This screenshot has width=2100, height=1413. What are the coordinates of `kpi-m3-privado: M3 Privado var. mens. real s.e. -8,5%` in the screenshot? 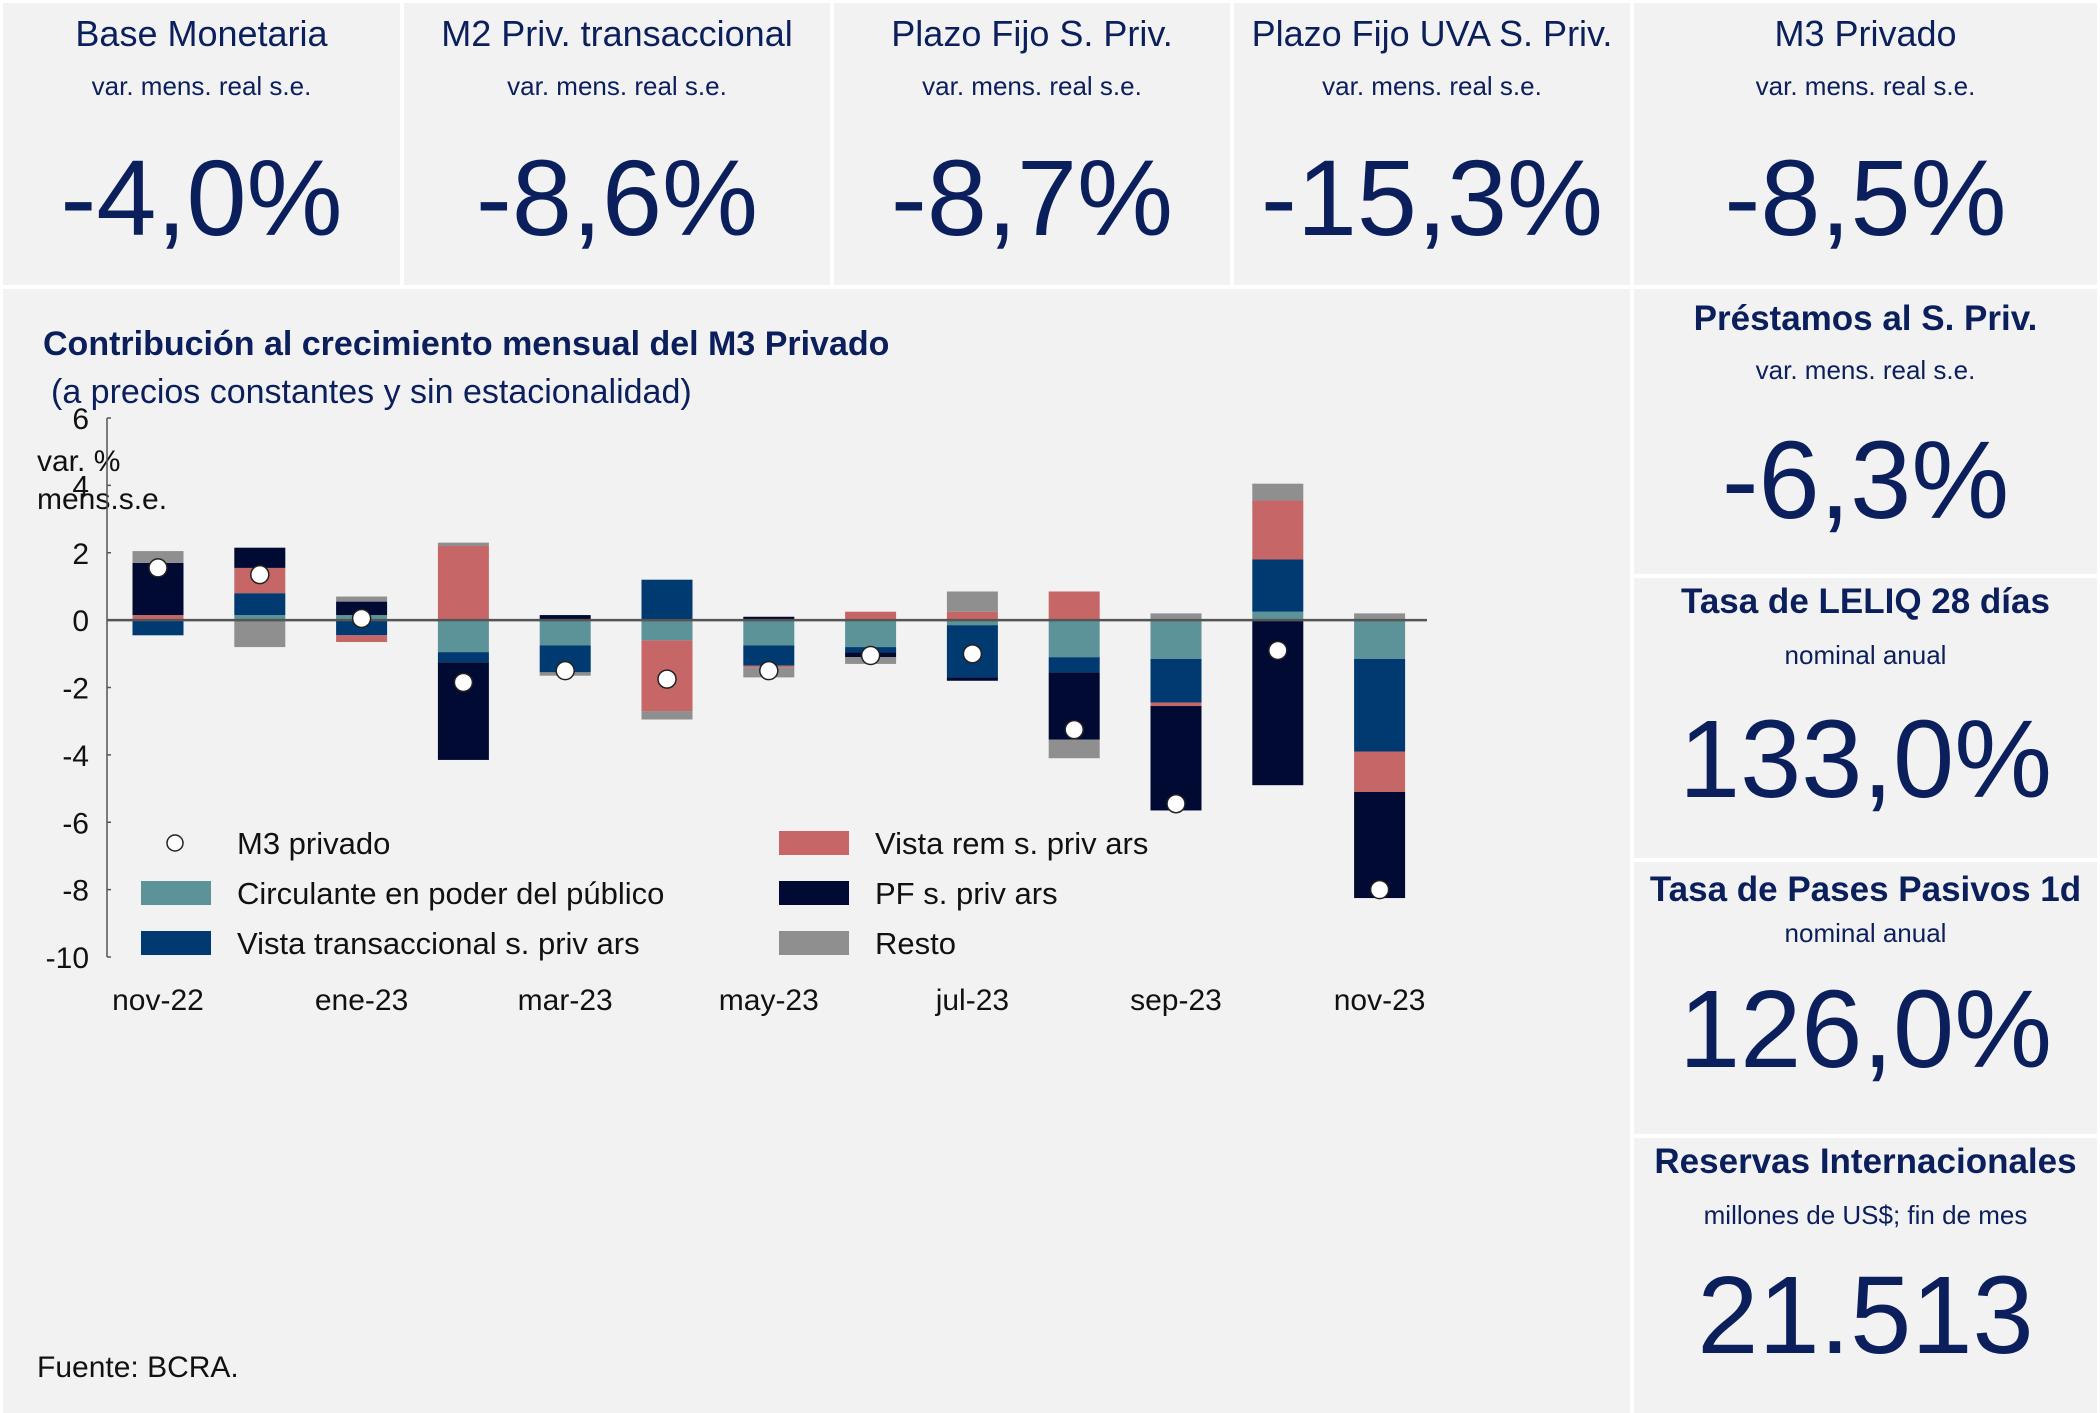 It's located at (1865, 144).